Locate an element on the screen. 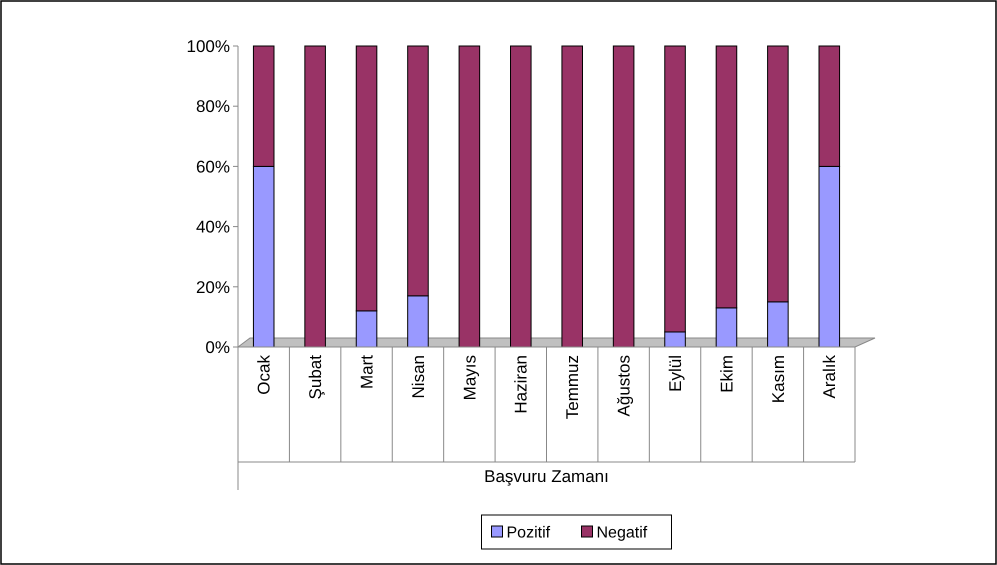 The width and height of the screenshot is (997, 565). y-tick-label: 100% is located at coordinates (208, 46).